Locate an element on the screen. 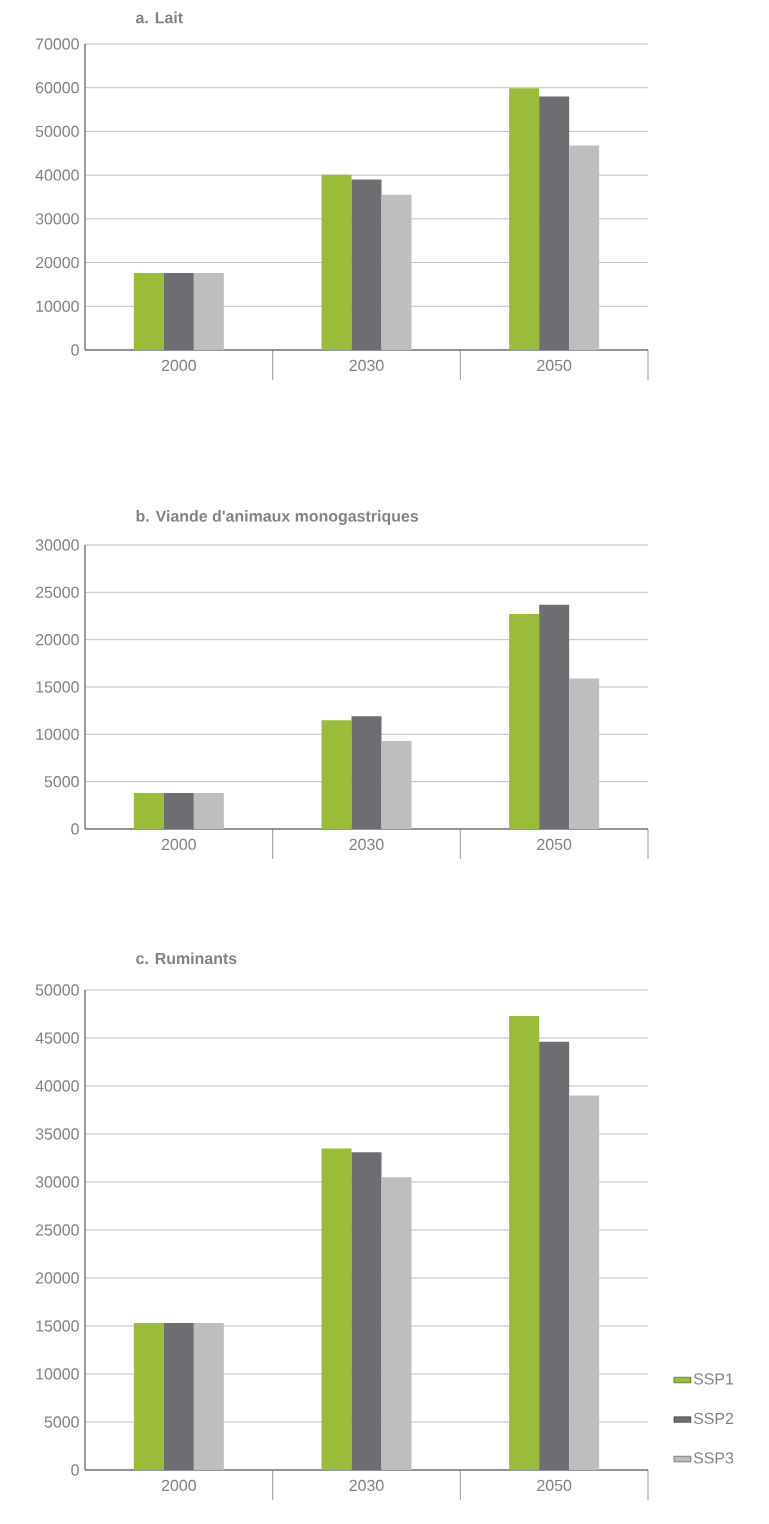 The image size is (769, 1524). y-tick-label: 60000 is located at coordinates (57, 88).